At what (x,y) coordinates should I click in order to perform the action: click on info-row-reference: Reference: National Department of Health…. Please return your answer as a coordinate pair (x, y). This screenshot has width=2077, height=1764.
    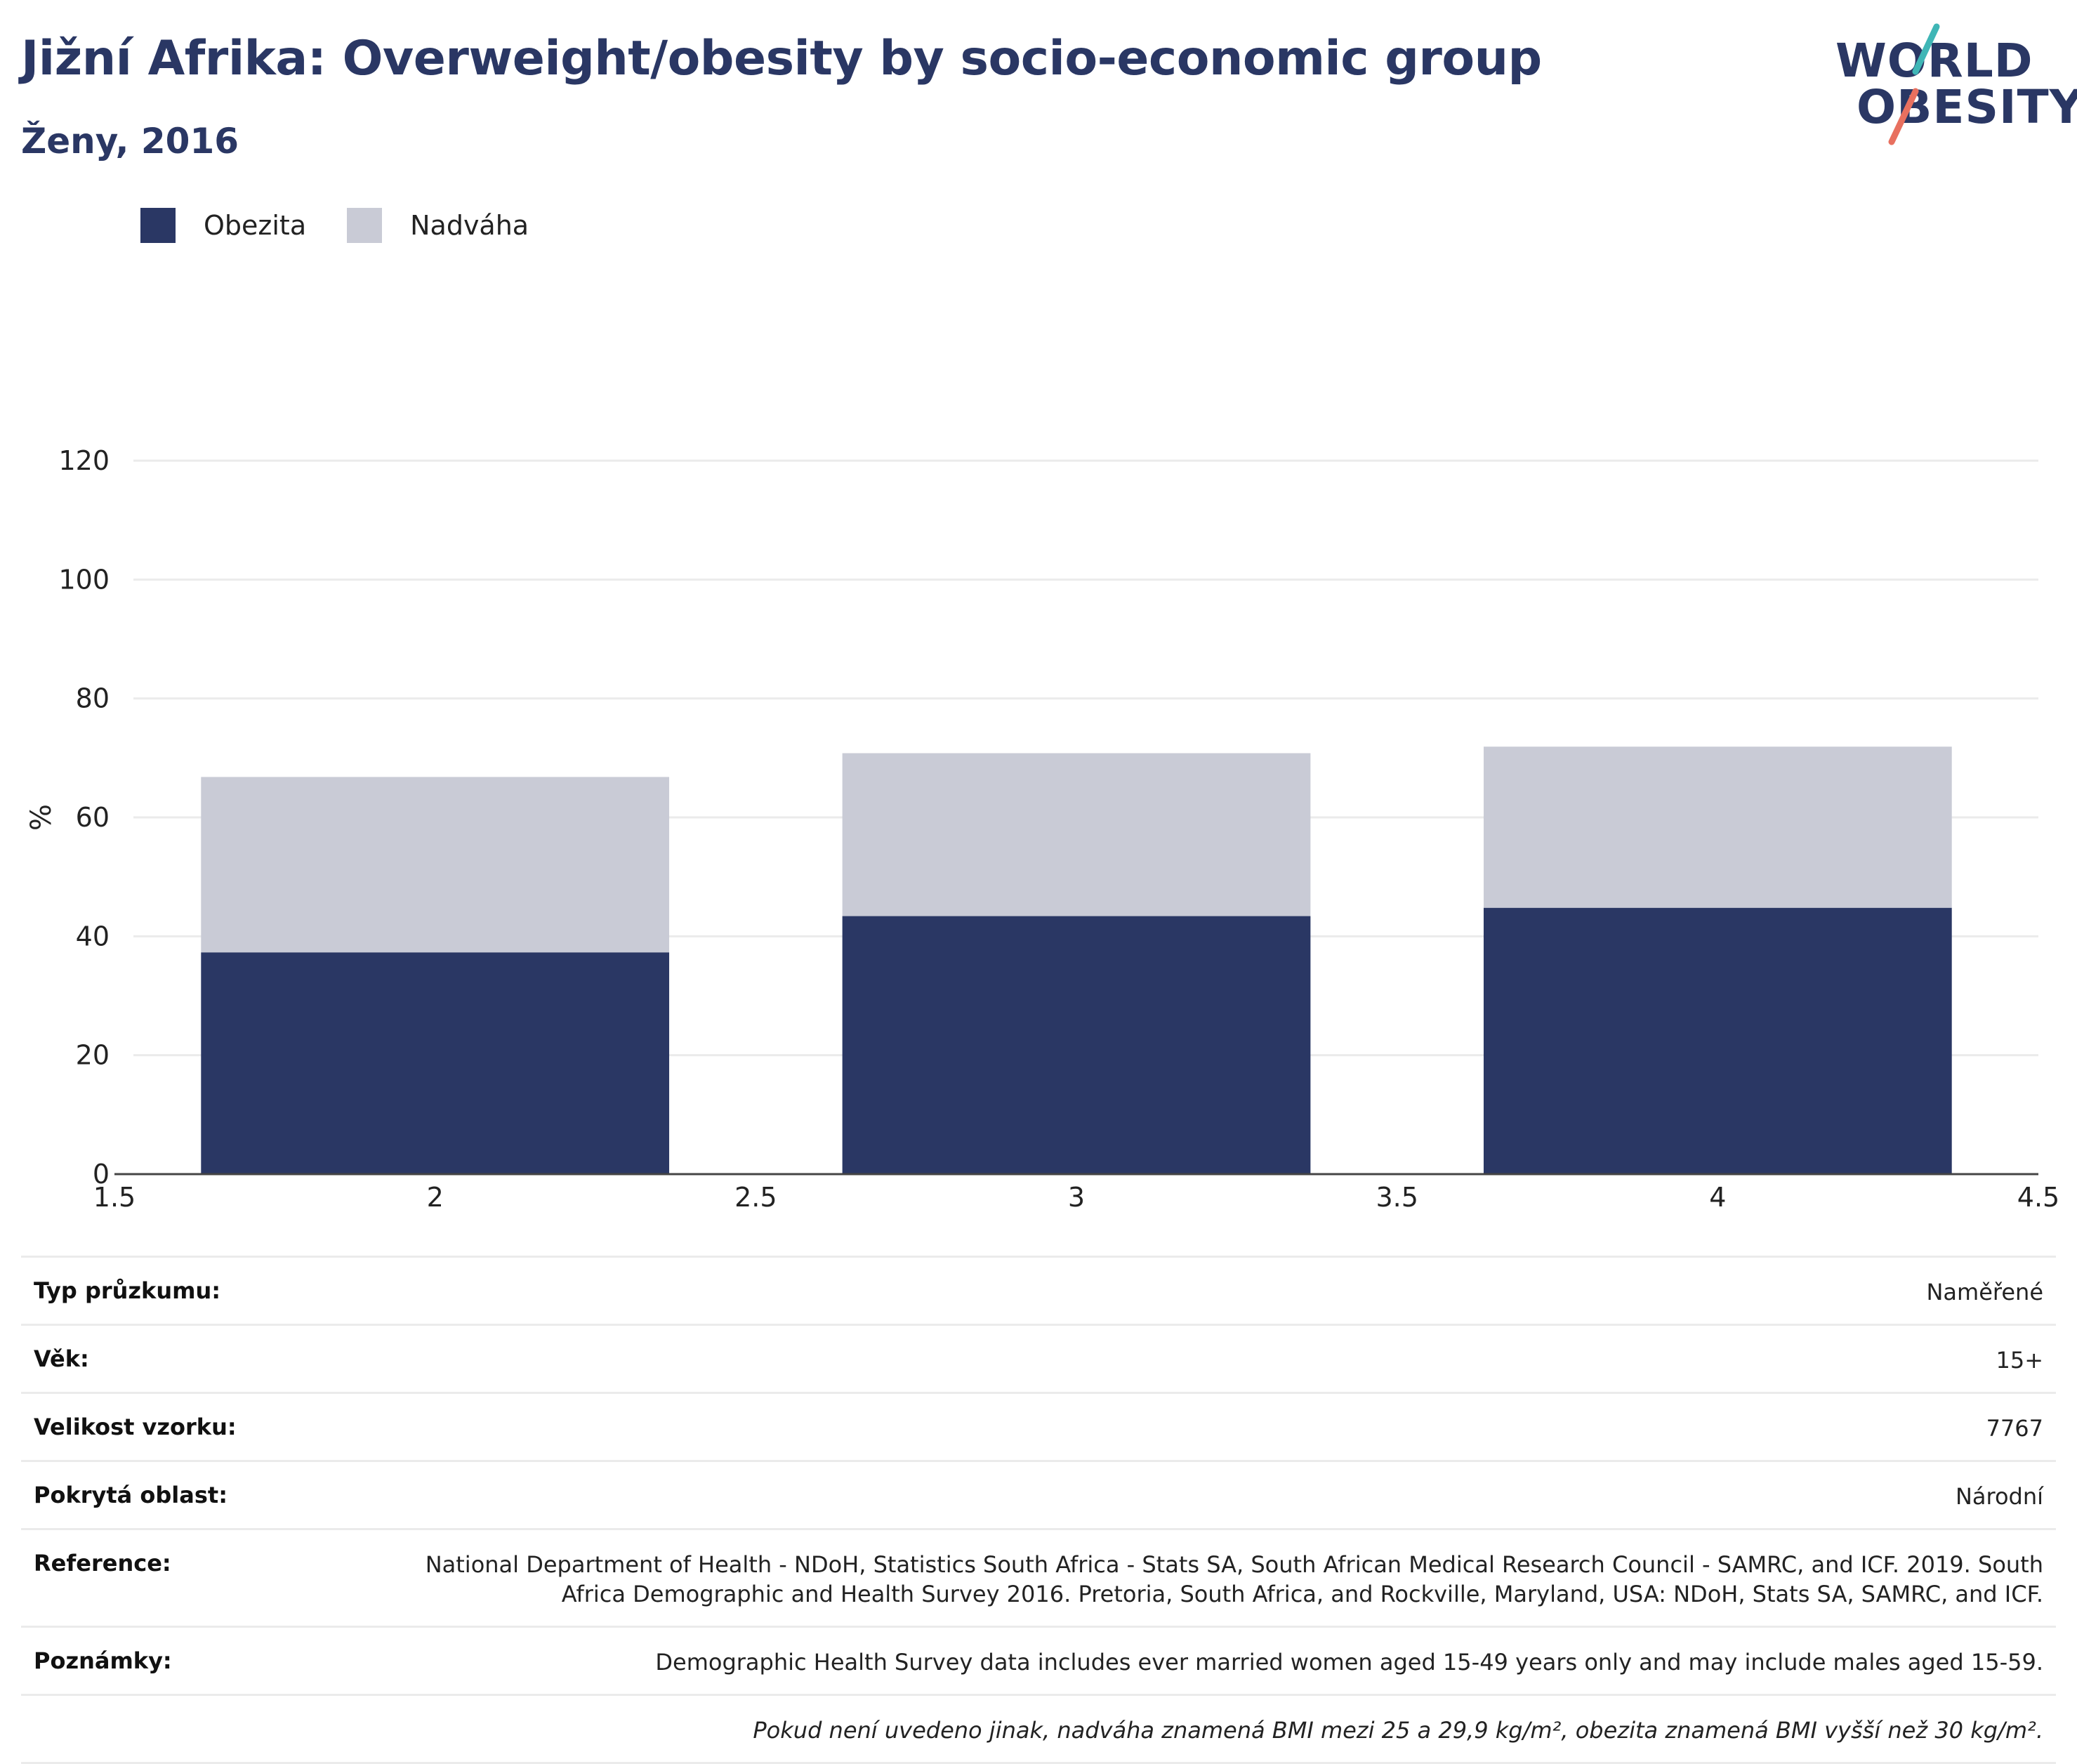
    Looking at the image, I should click on (1038, 1577).